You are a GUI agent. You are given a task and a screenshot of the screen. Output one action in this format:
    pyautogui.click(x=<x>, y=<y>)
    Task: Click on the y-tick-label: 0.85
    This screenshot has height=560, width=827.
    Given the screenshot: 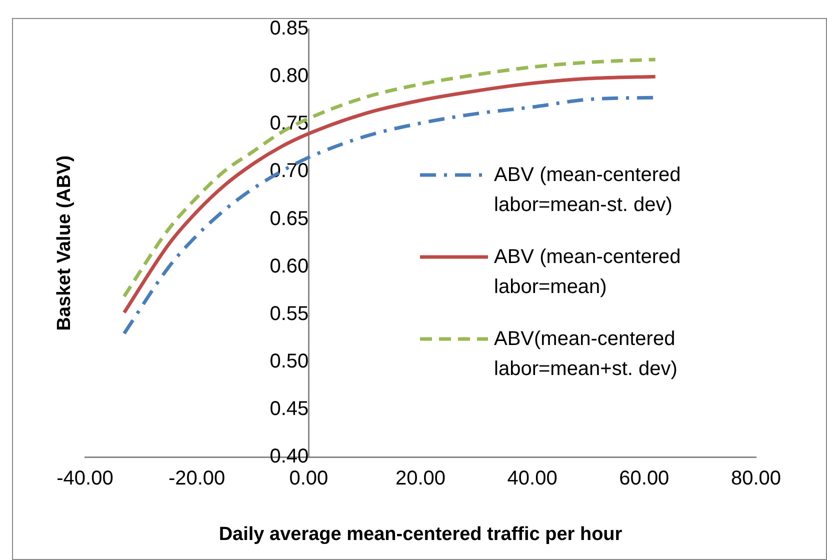 What is the action you would take?
    pyautogui.click(x=289, y=29)
    